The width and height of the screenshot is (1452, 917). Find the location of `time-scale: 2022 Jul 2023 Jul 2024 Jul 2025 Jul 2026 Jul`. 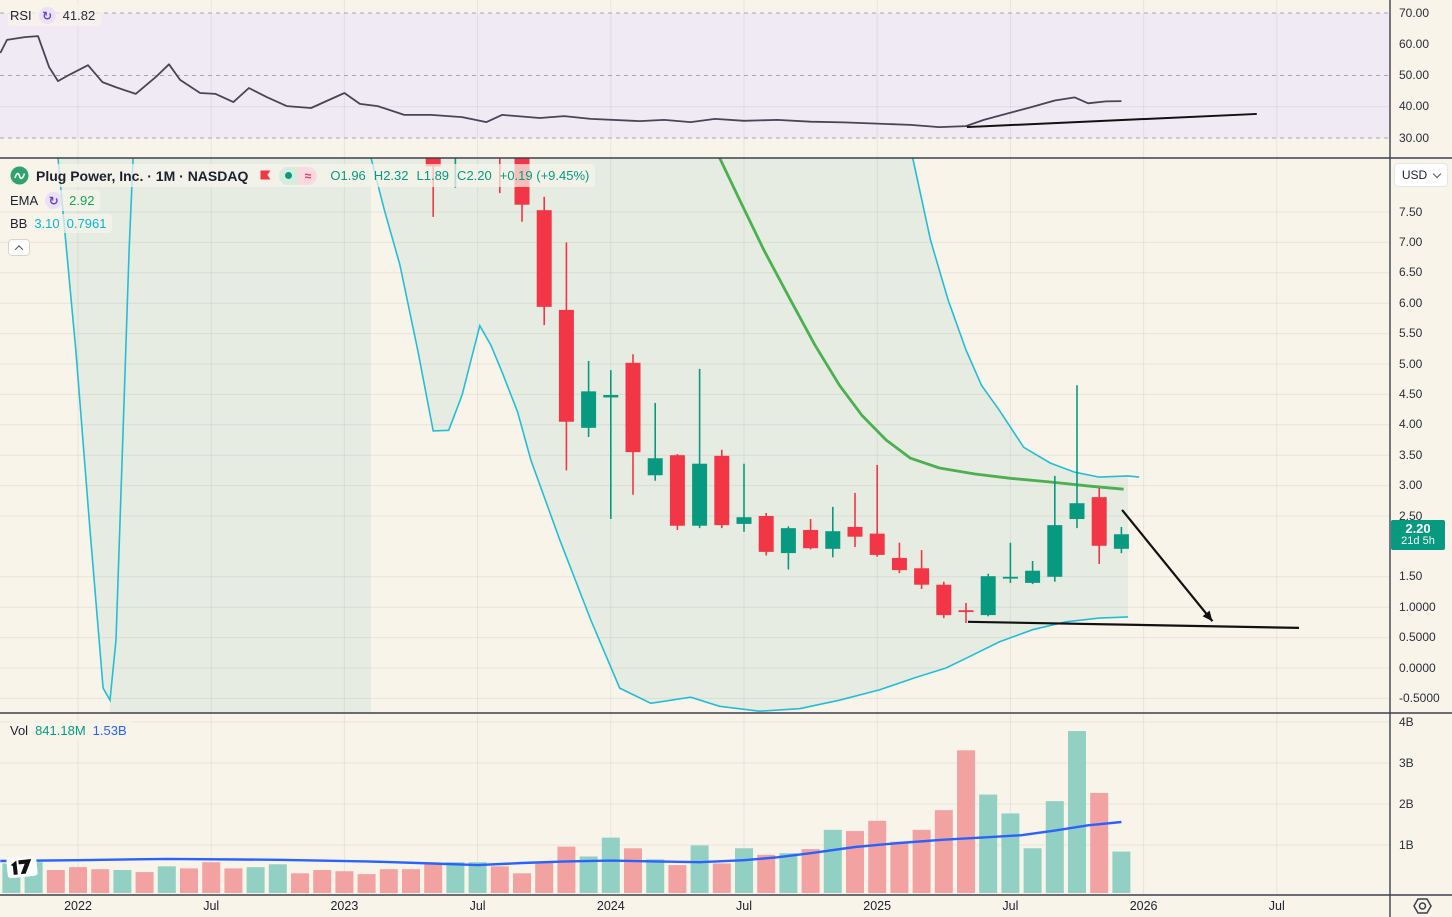

time-scale: 2022 Jul 2023 Jul 2024 Jul 2025 Jul 2026 Jul is located at coordinates (726, 906).